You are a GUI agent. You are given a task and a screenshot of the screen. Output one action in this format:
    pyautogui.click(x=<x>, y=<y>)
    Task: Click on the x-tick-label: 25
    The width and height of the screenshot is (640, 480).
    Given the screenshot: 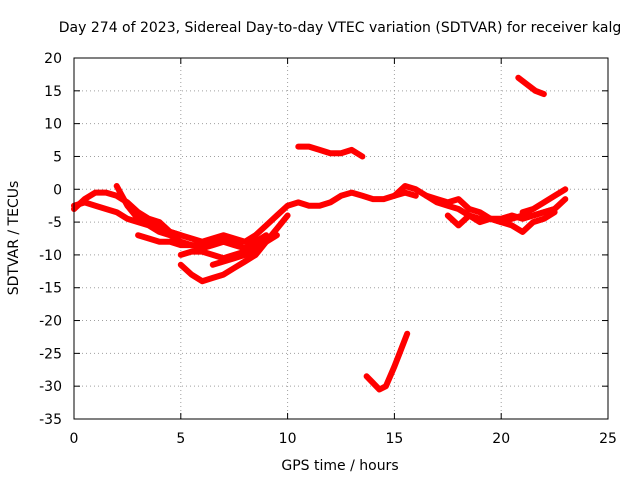 What is the action you would take?
    pyautogui.click(x=608, y=439)
    